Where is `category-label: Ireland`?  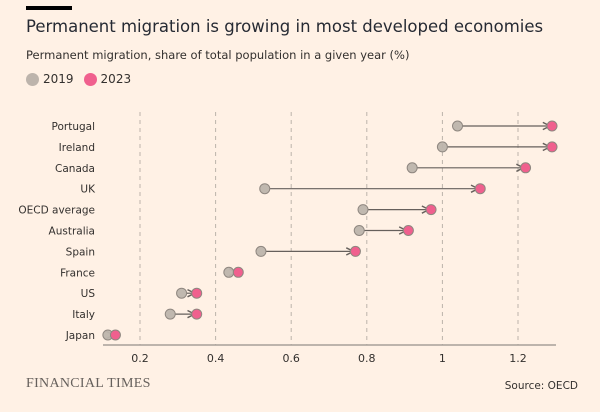 category-label: Ireland is located at coordinates (77, 148).